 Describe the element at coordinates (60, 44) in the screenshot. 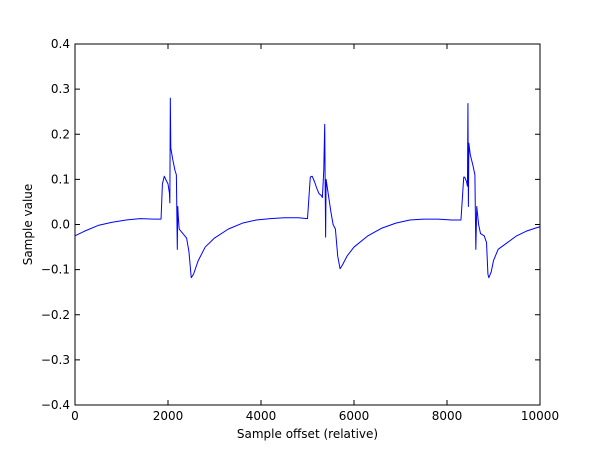

I see `y-tick-label: 0.4` at that location.